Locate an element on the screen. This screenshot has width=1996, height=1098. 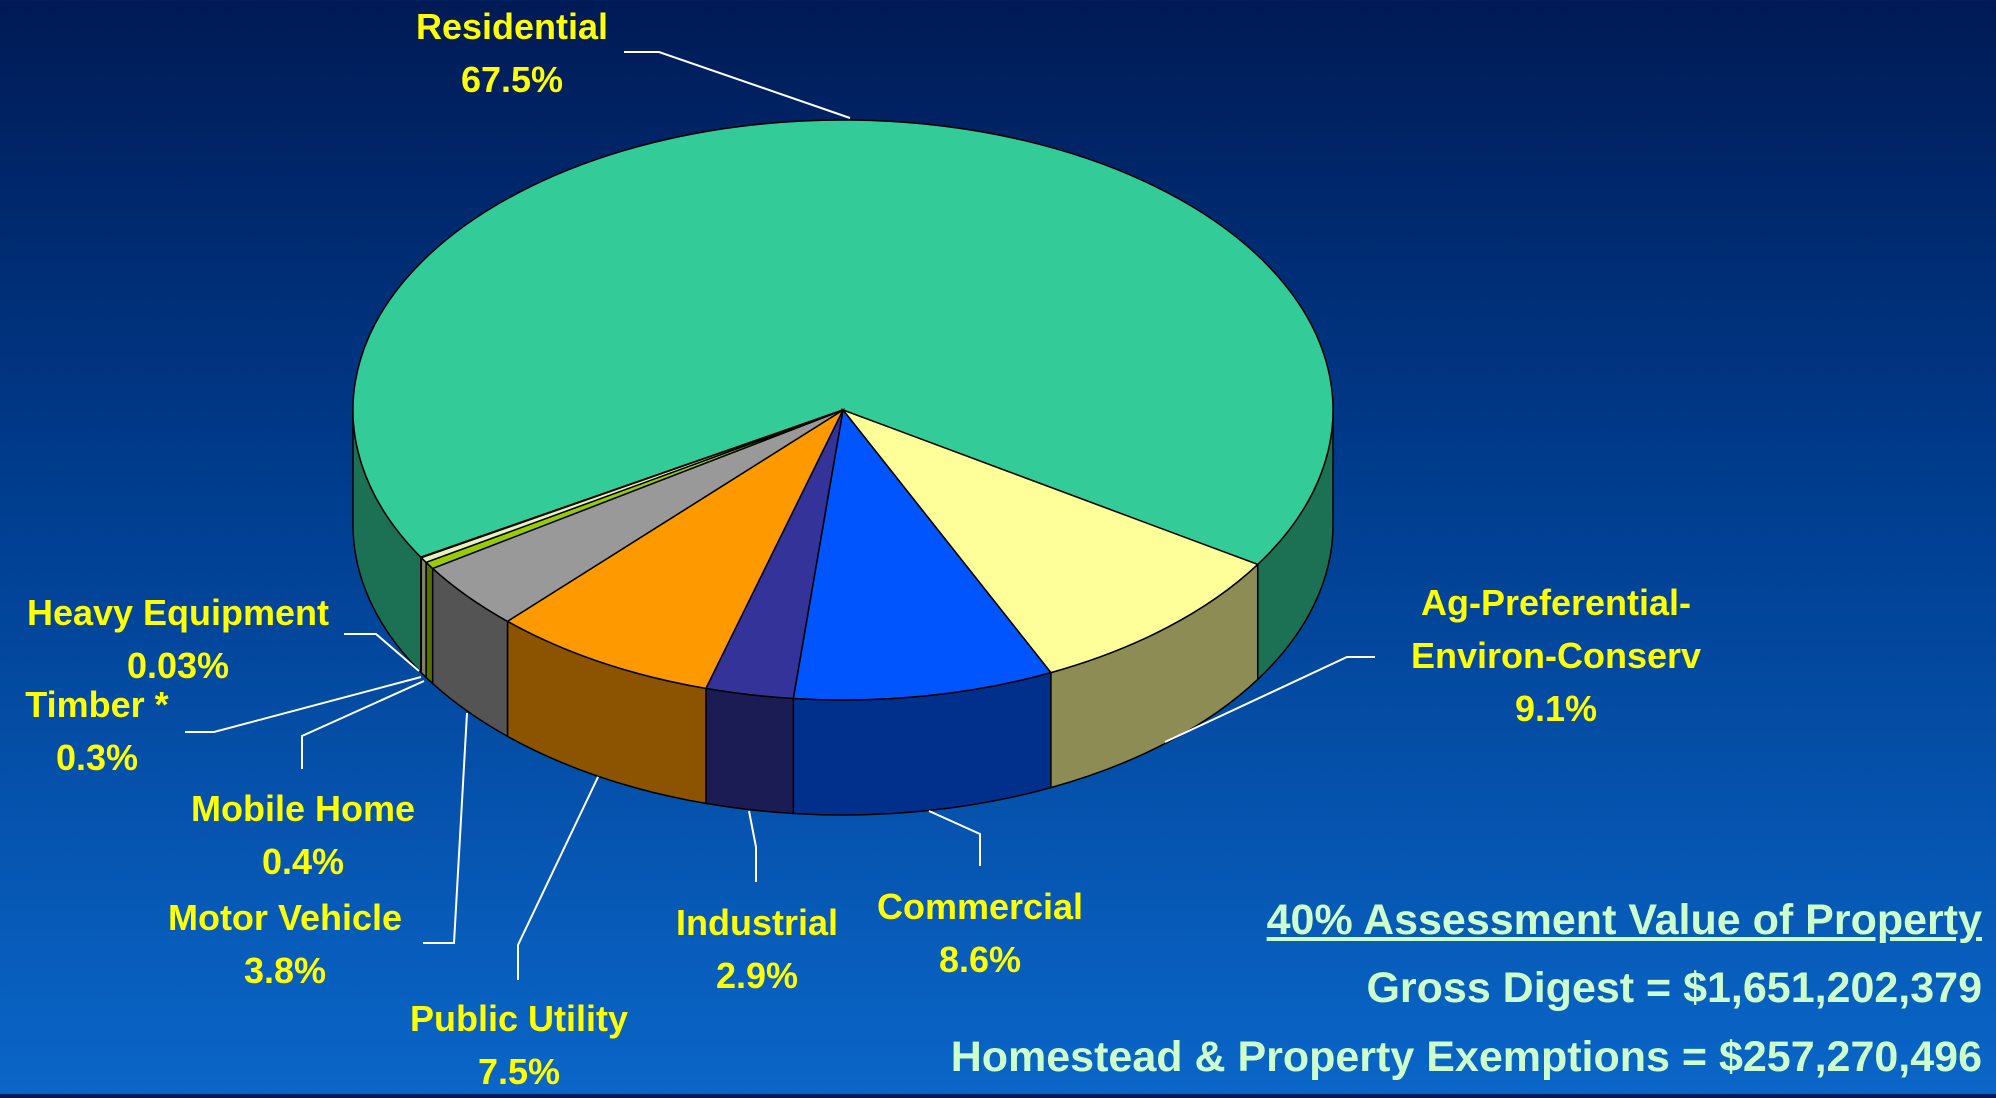
category-label: Residential is located at coordinates (512, 26).